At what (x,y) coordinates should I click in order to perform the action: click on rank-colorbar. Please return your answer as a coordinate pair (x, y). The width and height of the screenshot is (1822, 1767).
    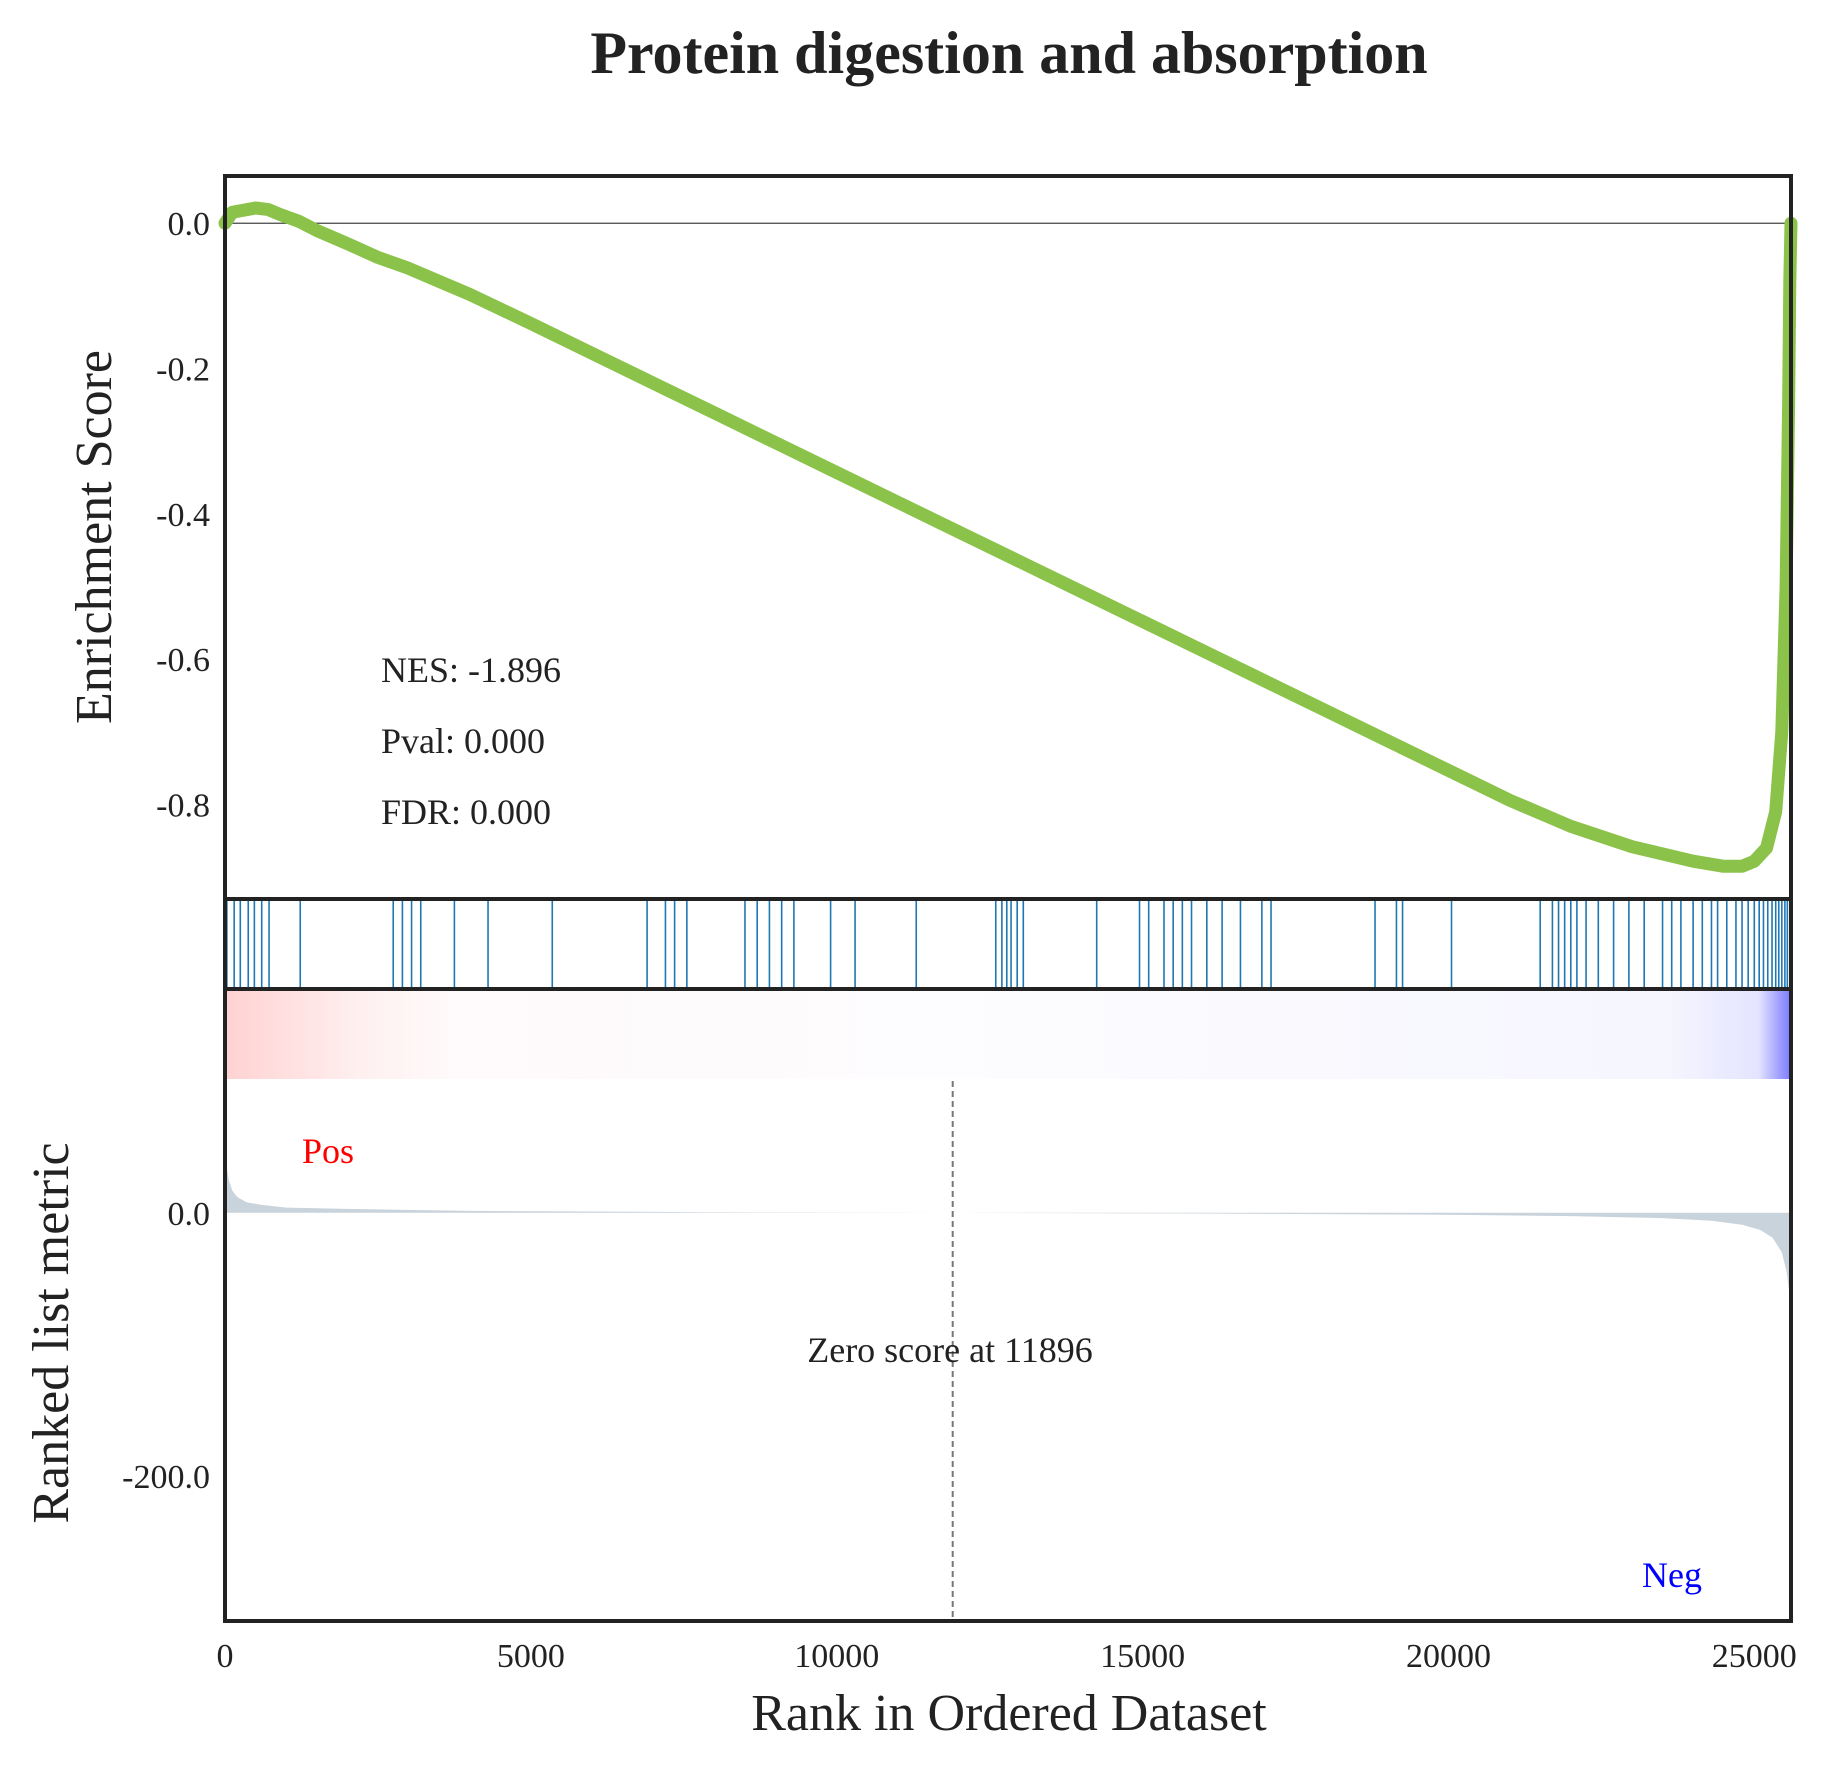
    Looking at the image, I should click on (1008, 1035).